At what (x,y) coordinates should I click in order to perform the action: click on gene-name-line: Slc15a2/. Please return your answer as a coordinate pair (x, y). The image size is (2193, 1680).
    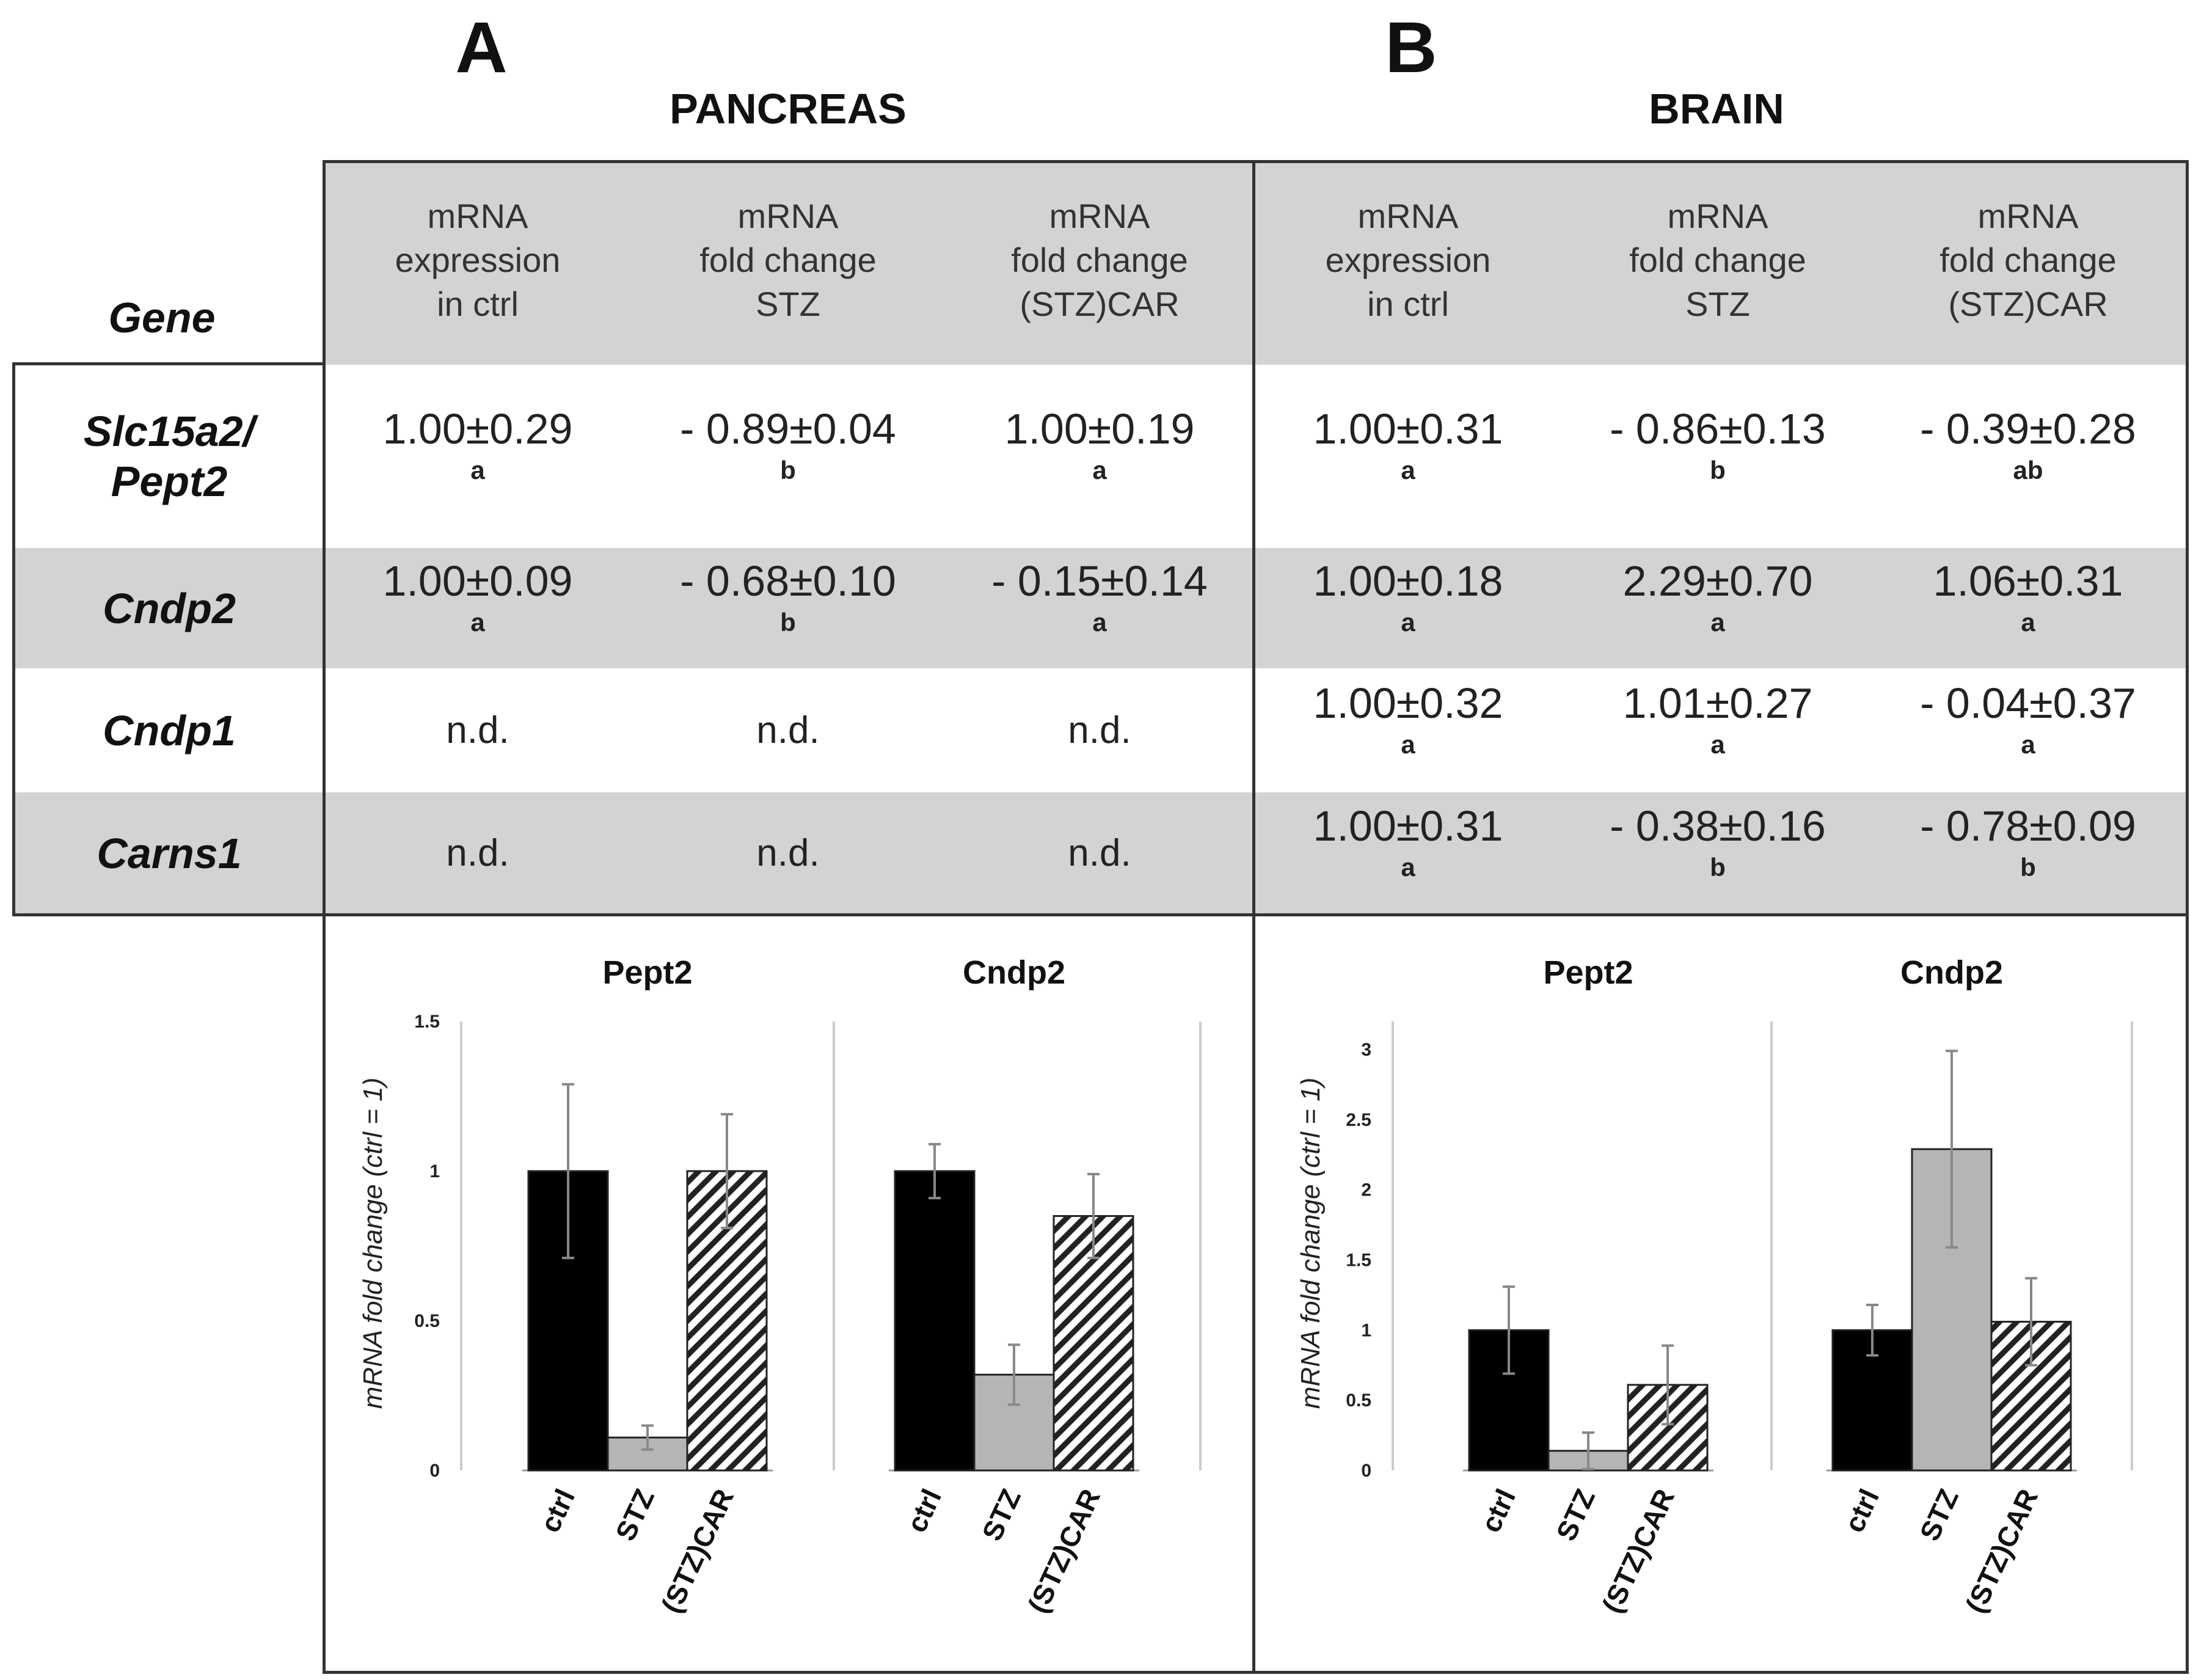
    Looking at the image, I should click on (169, 431).